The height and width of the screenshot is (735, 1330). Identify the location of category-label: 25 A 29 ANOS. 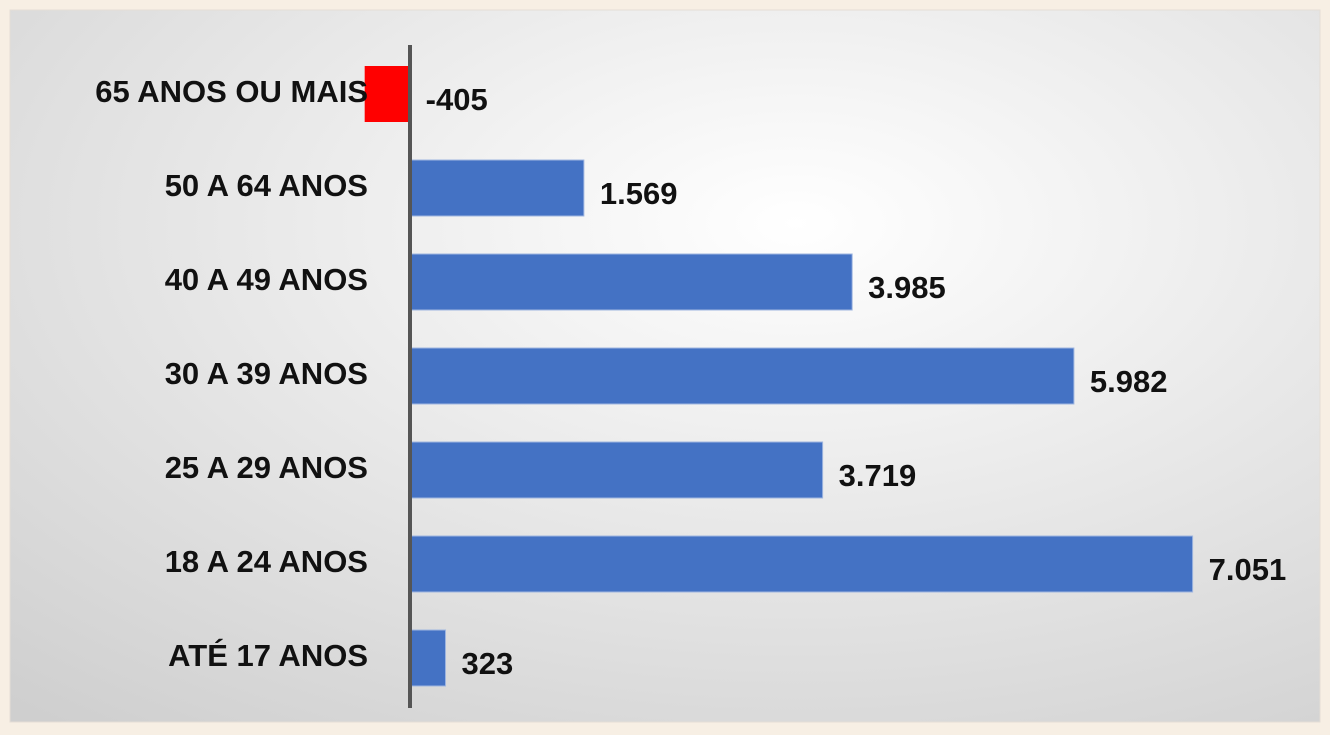
(266, 467).